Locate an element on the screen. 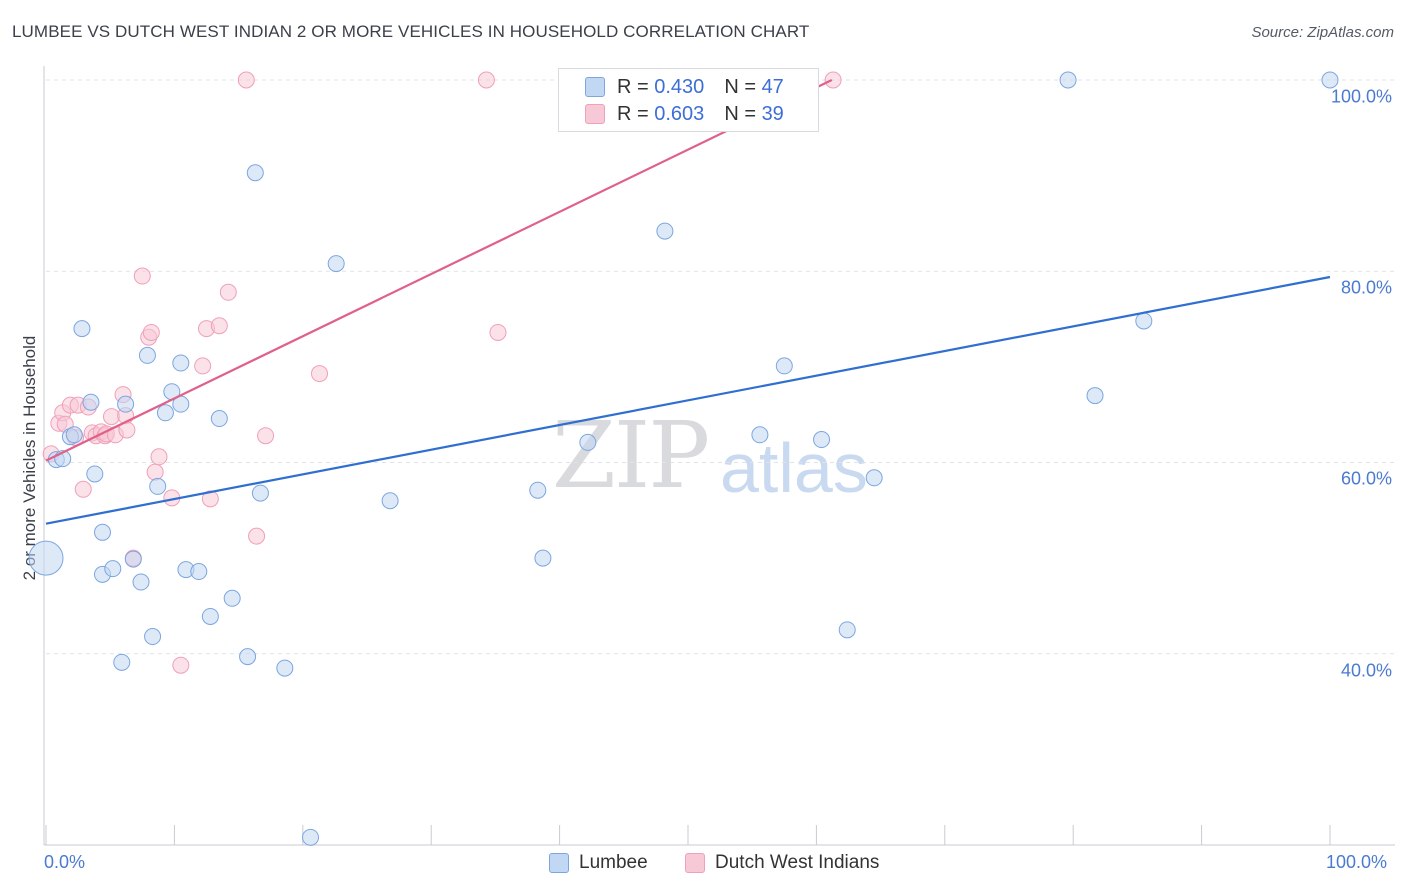 Image resolution: width=1406 pixels, height=892 pixels. x-tick-100: 100.0% is located at coordinates (1357, 862).